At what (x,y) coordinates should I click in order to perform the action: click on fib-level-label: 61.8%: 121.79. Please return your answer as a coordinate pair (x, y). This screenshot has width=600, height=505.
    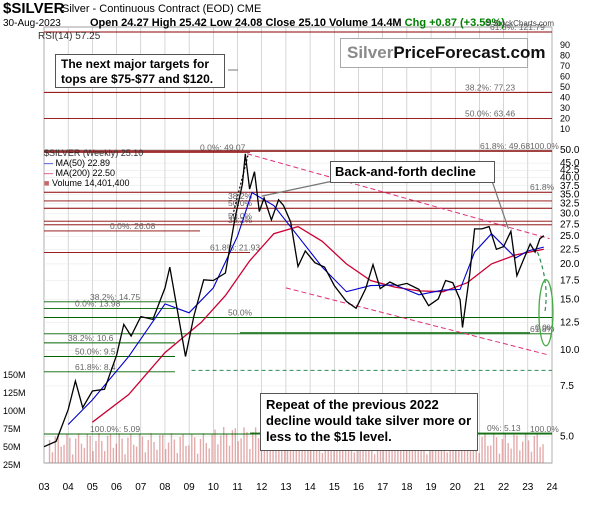
    Looking at the image, I should click on (517, 27).